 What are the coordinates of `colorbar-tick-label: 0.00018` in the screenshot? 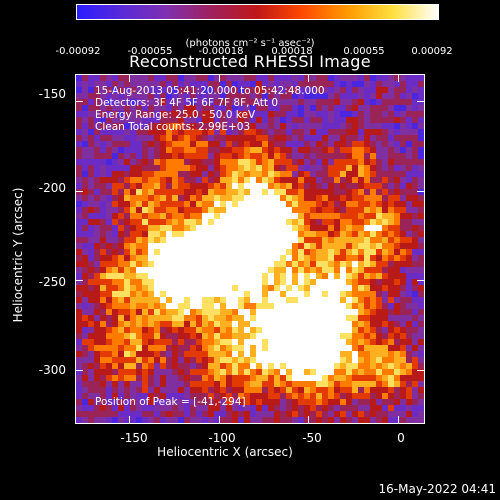 It's located at (292, 51).